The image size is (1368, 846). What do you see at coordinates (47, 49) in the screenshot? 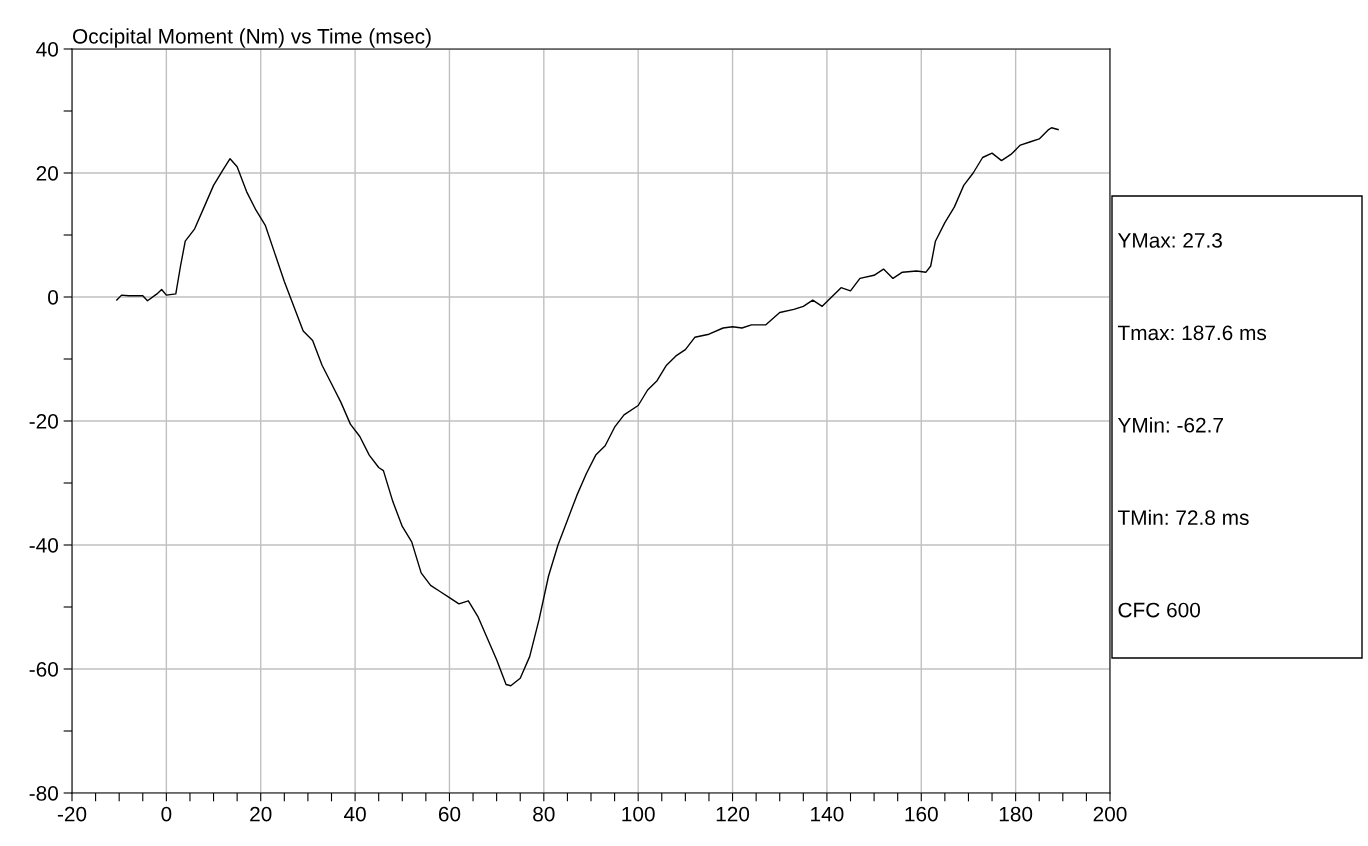
I see `y-tick-label: 40` at bounding box center [47, 49].